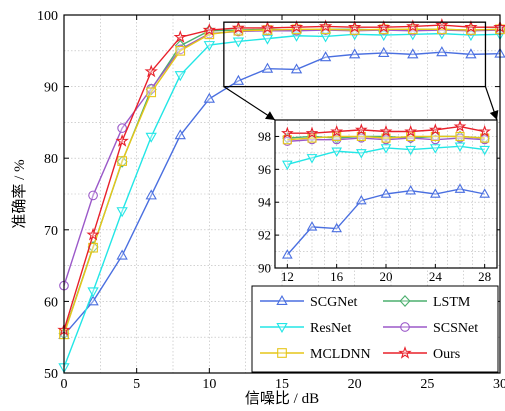  I want to click on y-tick-label: 100, so click(47, 16).